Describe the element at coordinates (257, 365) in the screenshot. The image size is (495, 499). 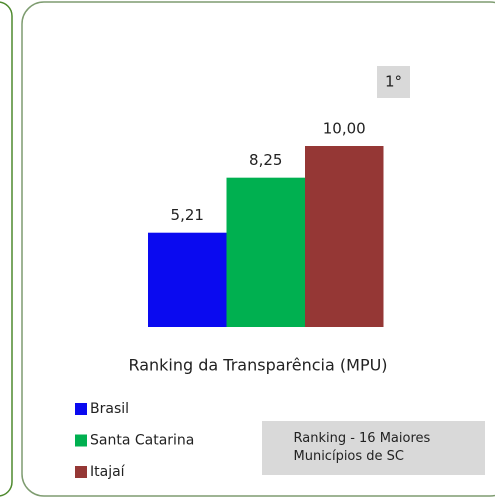
I see `chart-title: Ranking da Transparência (MPU)` at that location.